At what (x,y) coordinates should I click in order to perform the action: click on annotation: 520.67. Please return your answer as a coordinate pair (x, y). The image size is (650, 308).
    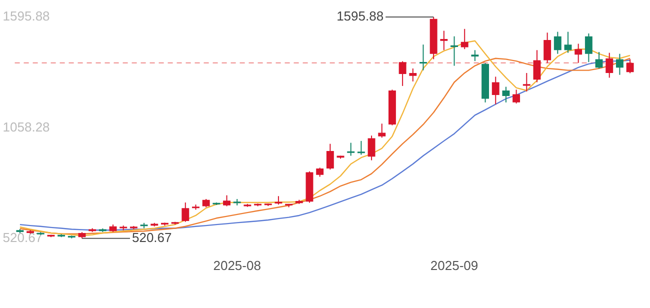
    Looking at the image, I should click on (152, 237).